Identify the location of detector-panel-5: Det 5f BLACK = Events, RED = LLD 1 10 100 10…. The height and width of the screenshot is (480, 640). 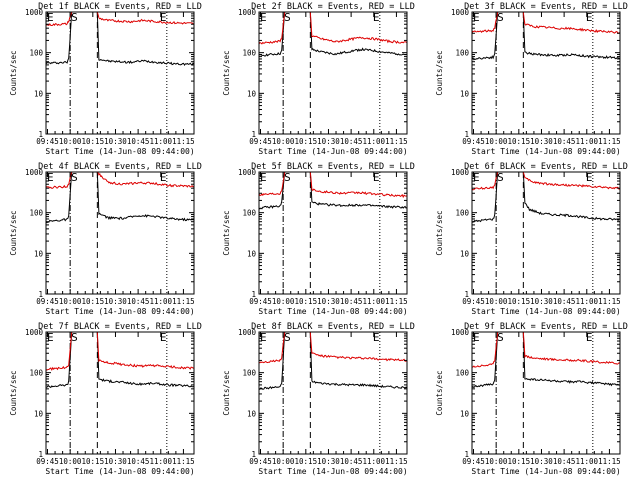
(318, 239).